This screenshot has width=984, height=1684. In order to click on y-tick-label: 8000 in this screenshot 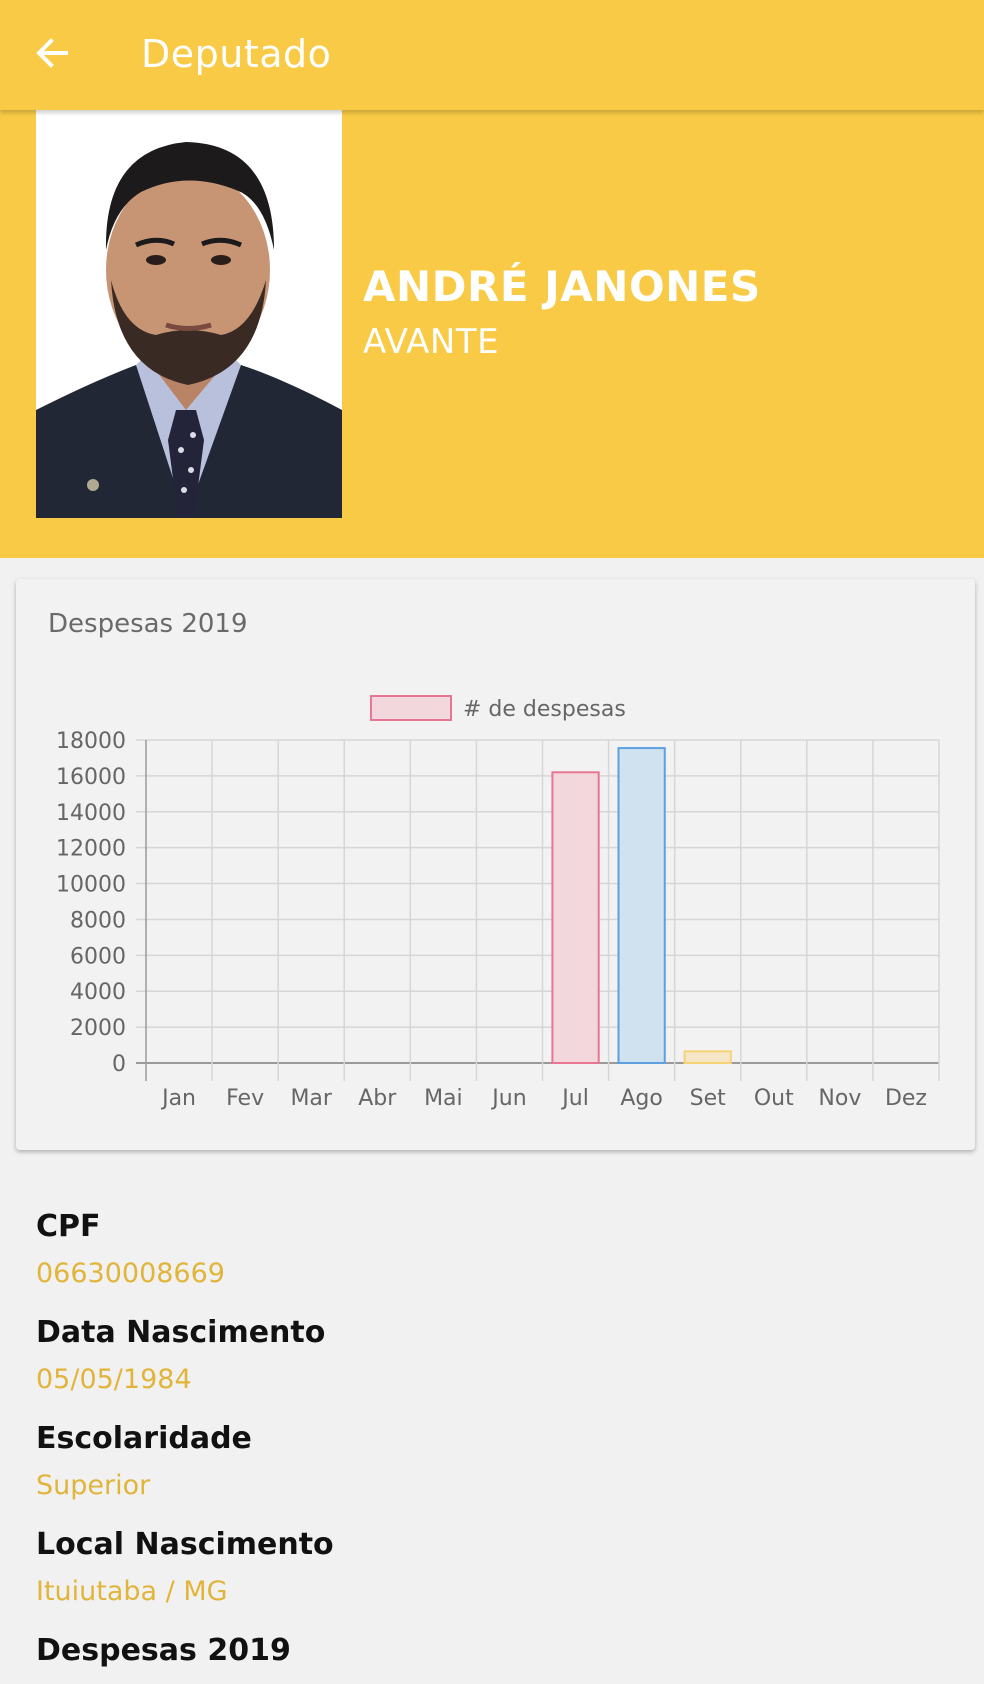, I will do `click(98, 920)`.